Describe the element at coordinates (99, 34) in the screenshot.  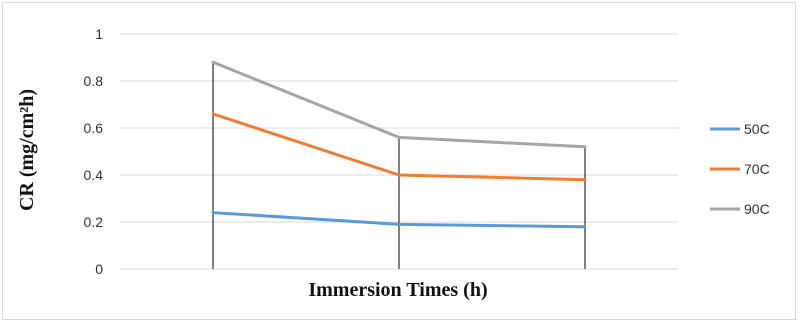
I see `y-tick-label: 1` at that location.